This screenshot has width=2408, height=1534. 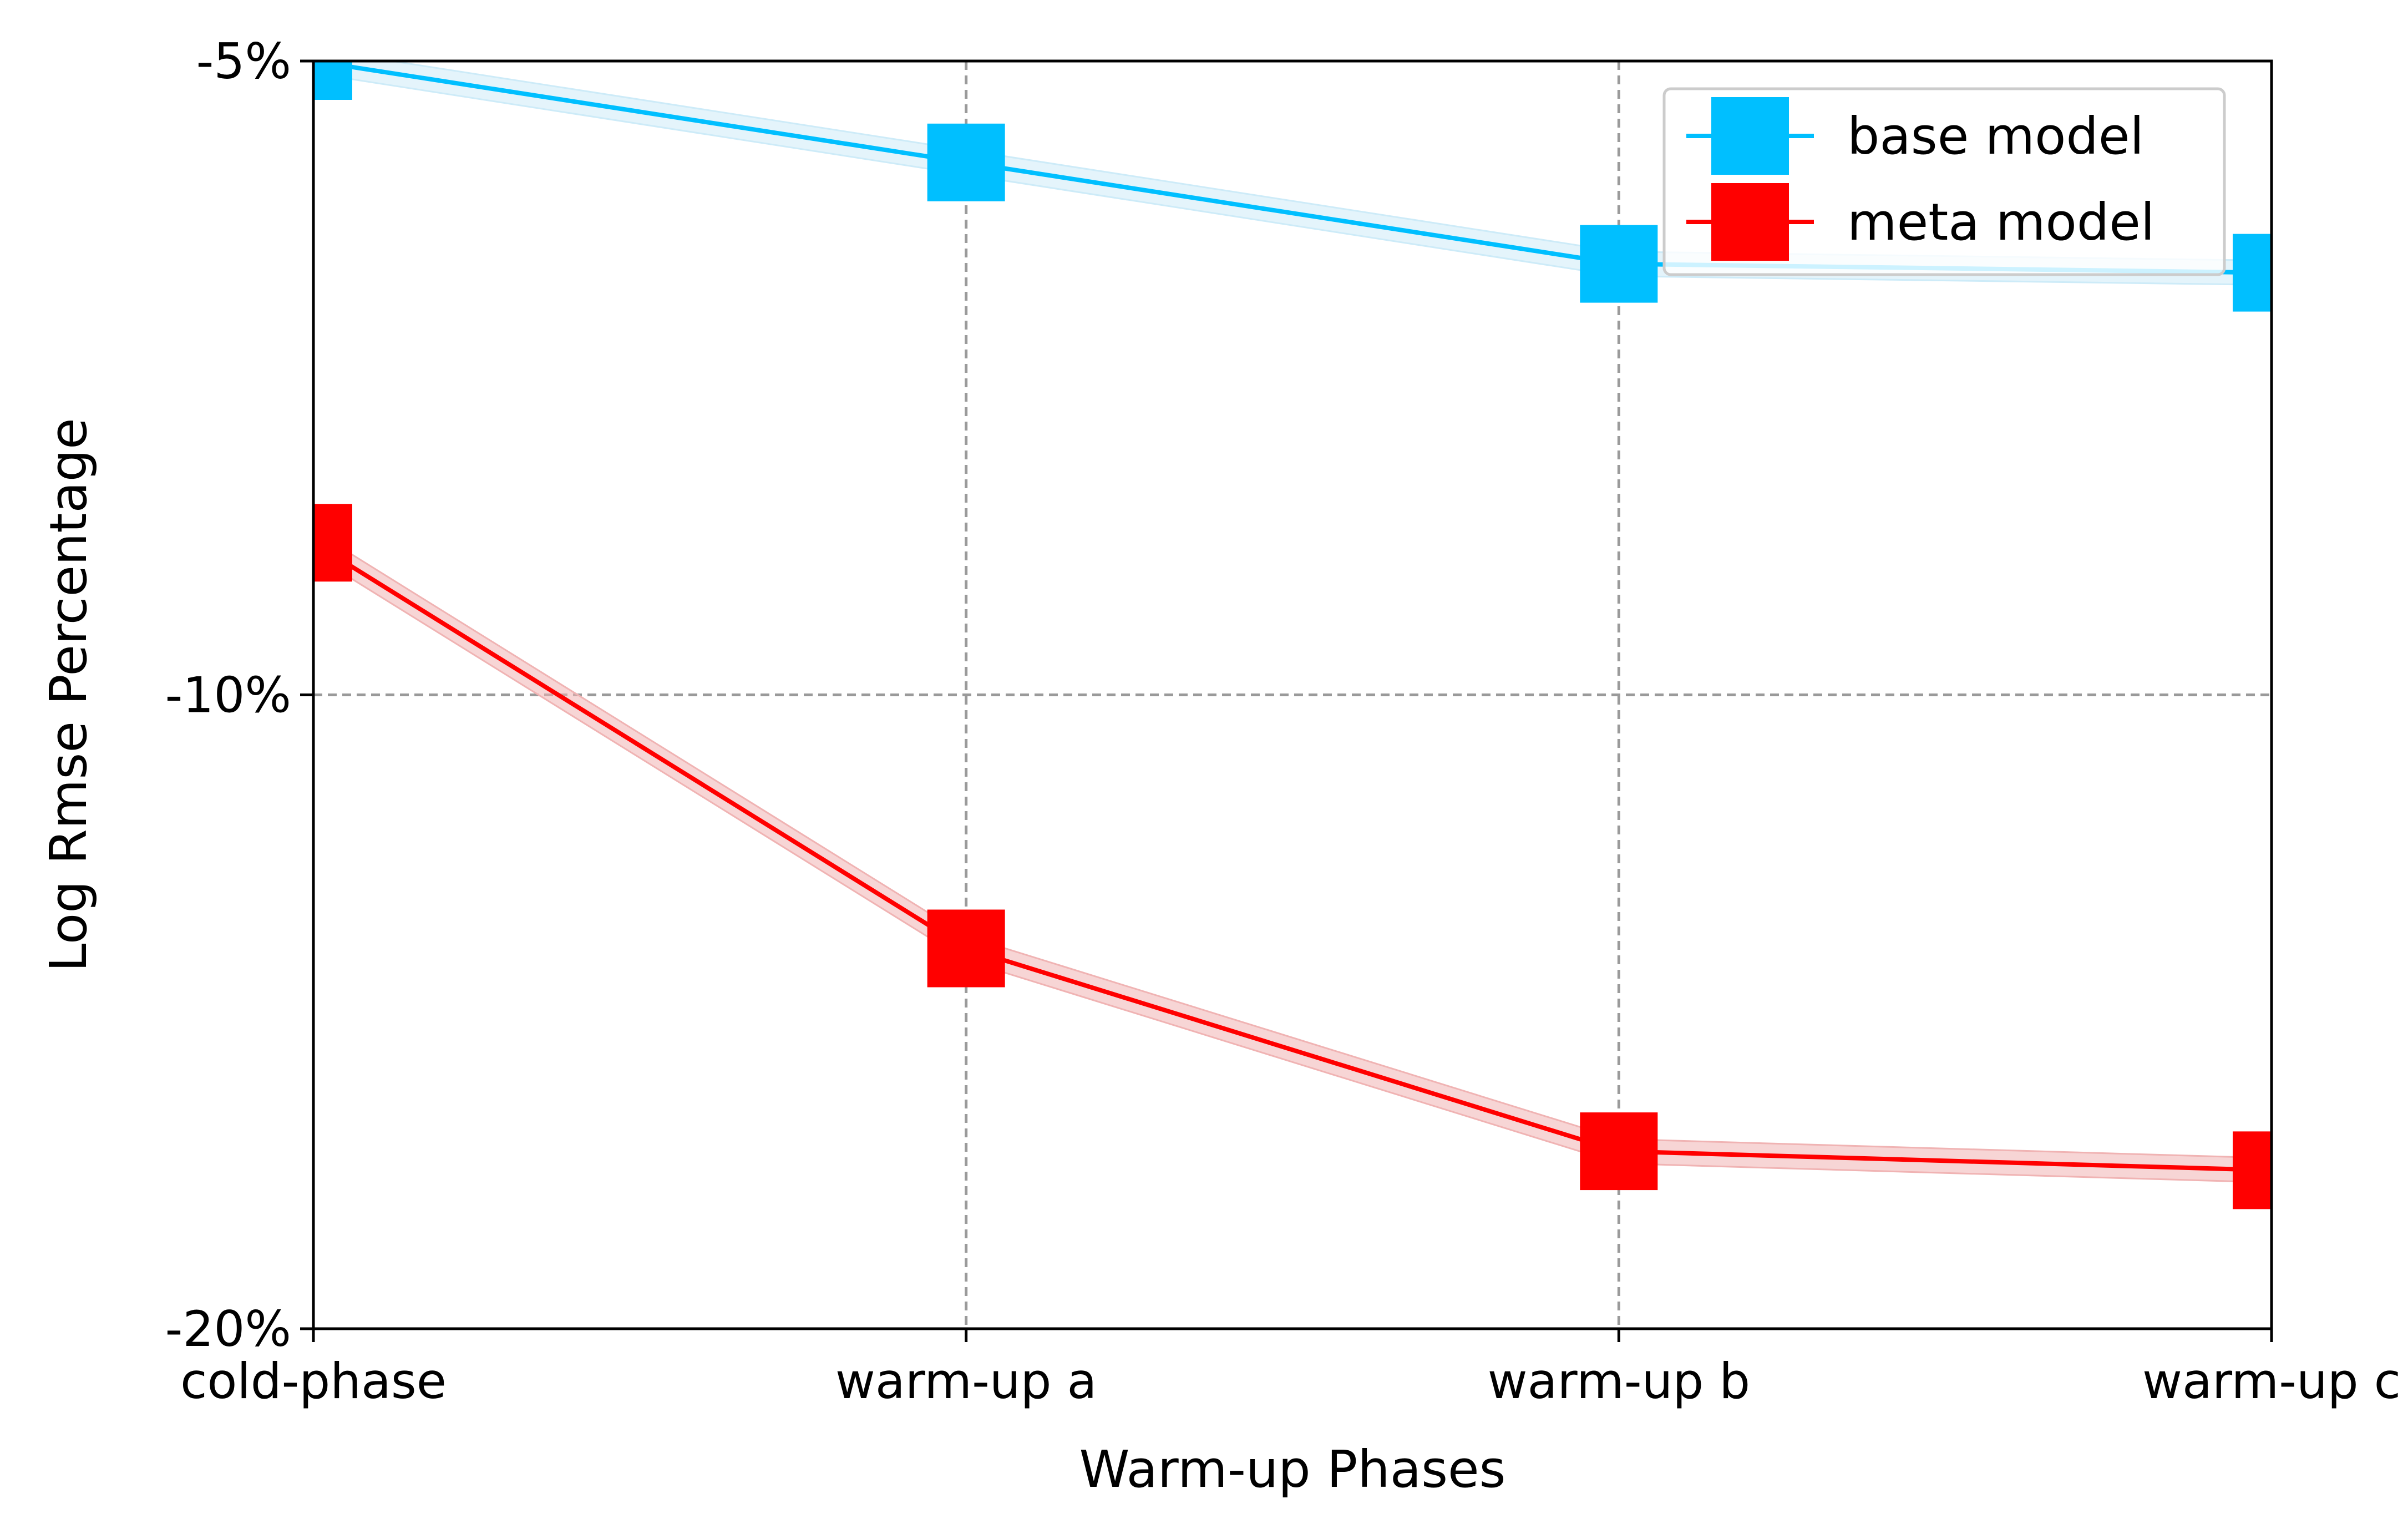 What do you see at coordinates (1619, 1382) in the screenshot?
I see `x-tick-label: warm-up b` at bounding box center [1619, 1382].